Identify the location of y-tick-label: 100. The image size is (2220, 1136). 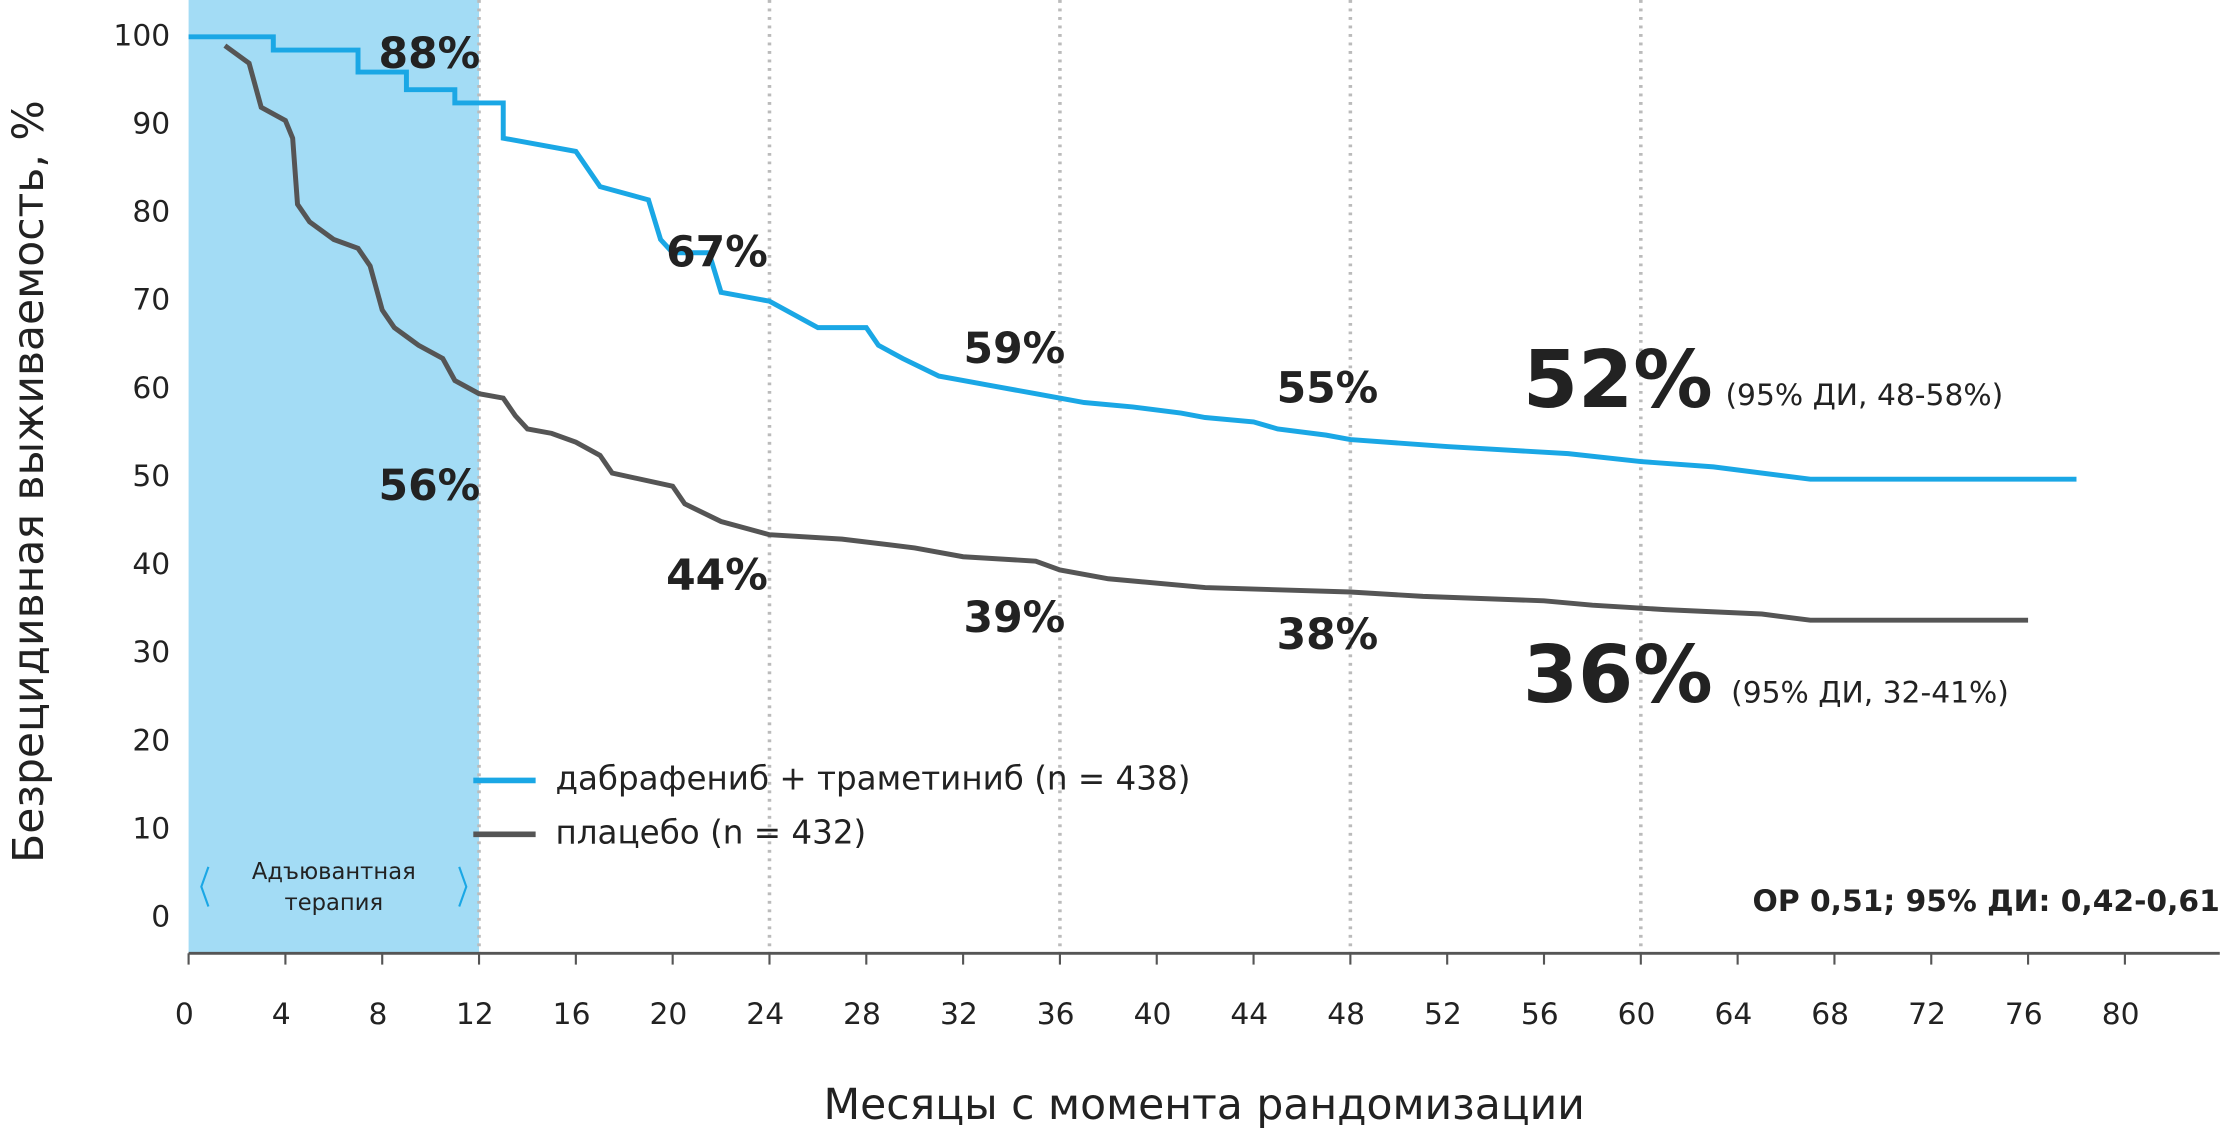
(141, 35).